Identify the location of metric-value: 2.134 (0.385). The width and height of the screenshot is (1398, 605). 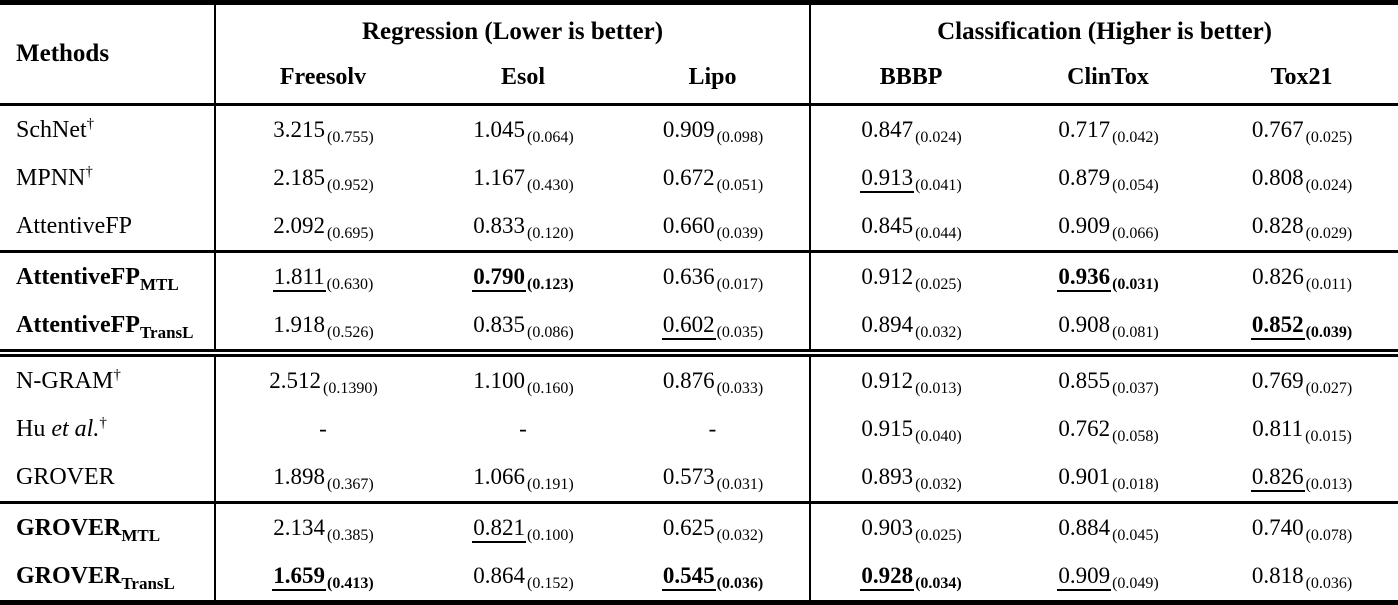
(322, 529).